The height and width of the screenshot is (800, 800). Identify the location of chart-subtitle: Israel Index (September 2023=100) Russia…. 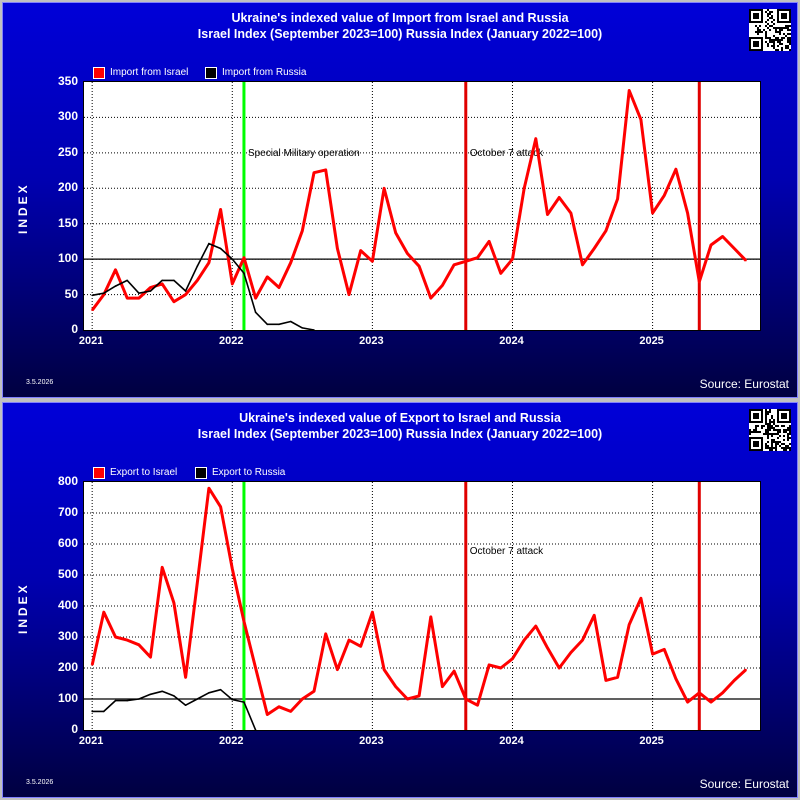
(400, 434).